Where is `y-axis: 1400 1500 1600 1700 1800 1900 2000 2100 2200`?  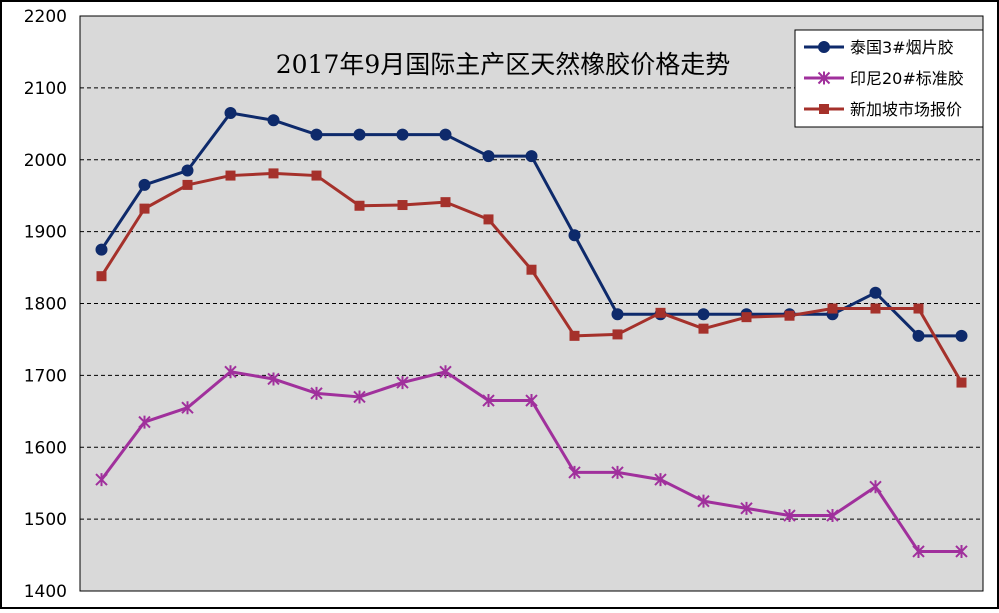 y-axis: 1400 1500 1600 1700 1800 1900 2000 2100 2200 is located at coordinates (45, 304).